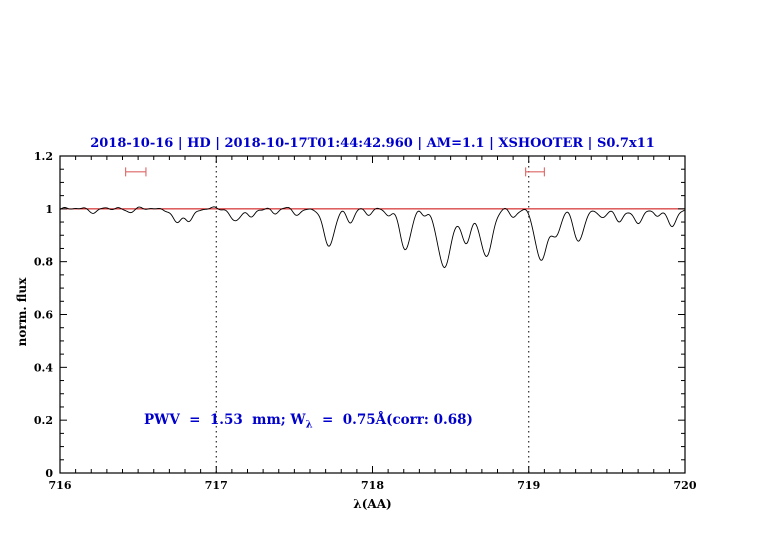 This screenshot has width=782, height=542. Describe the element at coordinates (60, 485) in the screenshot. I see `x-tick-label: 716` at that location.